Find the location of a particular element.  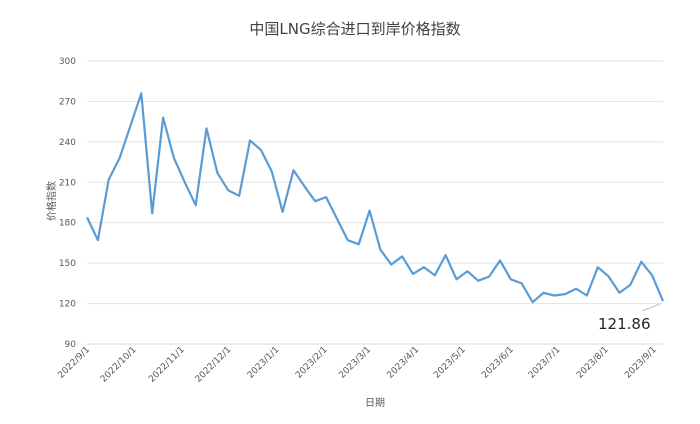

annotation-leader-line is located at coordinates (651, 307).